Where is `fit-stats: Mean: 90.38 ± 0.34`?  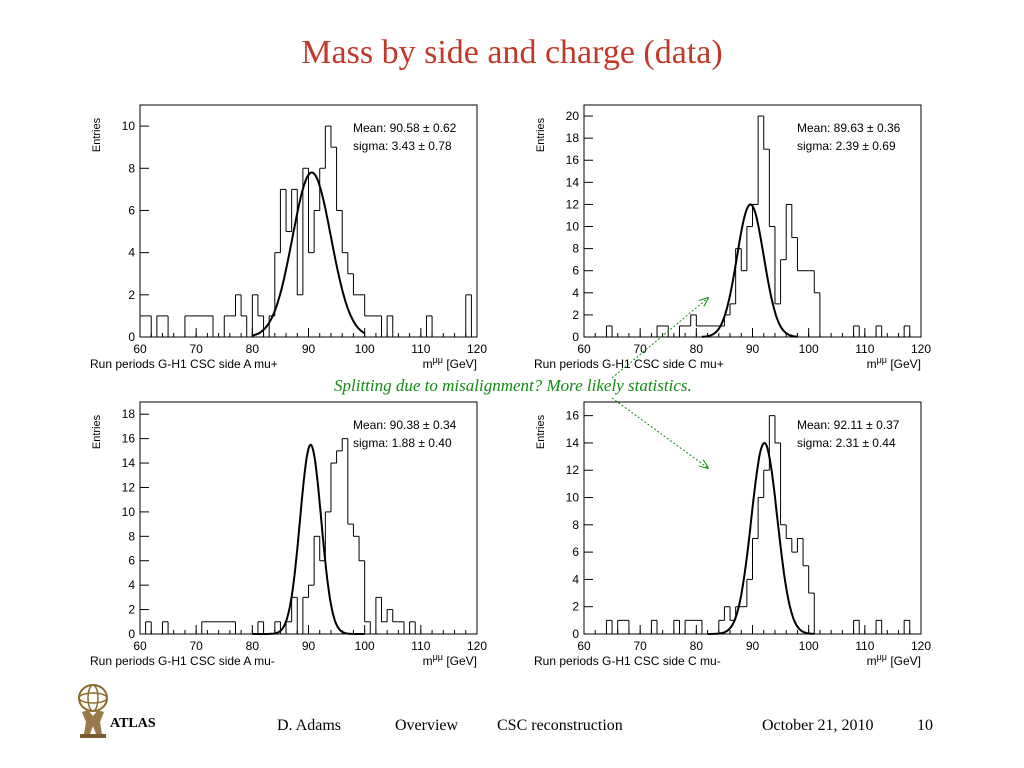 fit-stats: Mean: 90.38 ± 0.34 is located at coordinates (405, 425).